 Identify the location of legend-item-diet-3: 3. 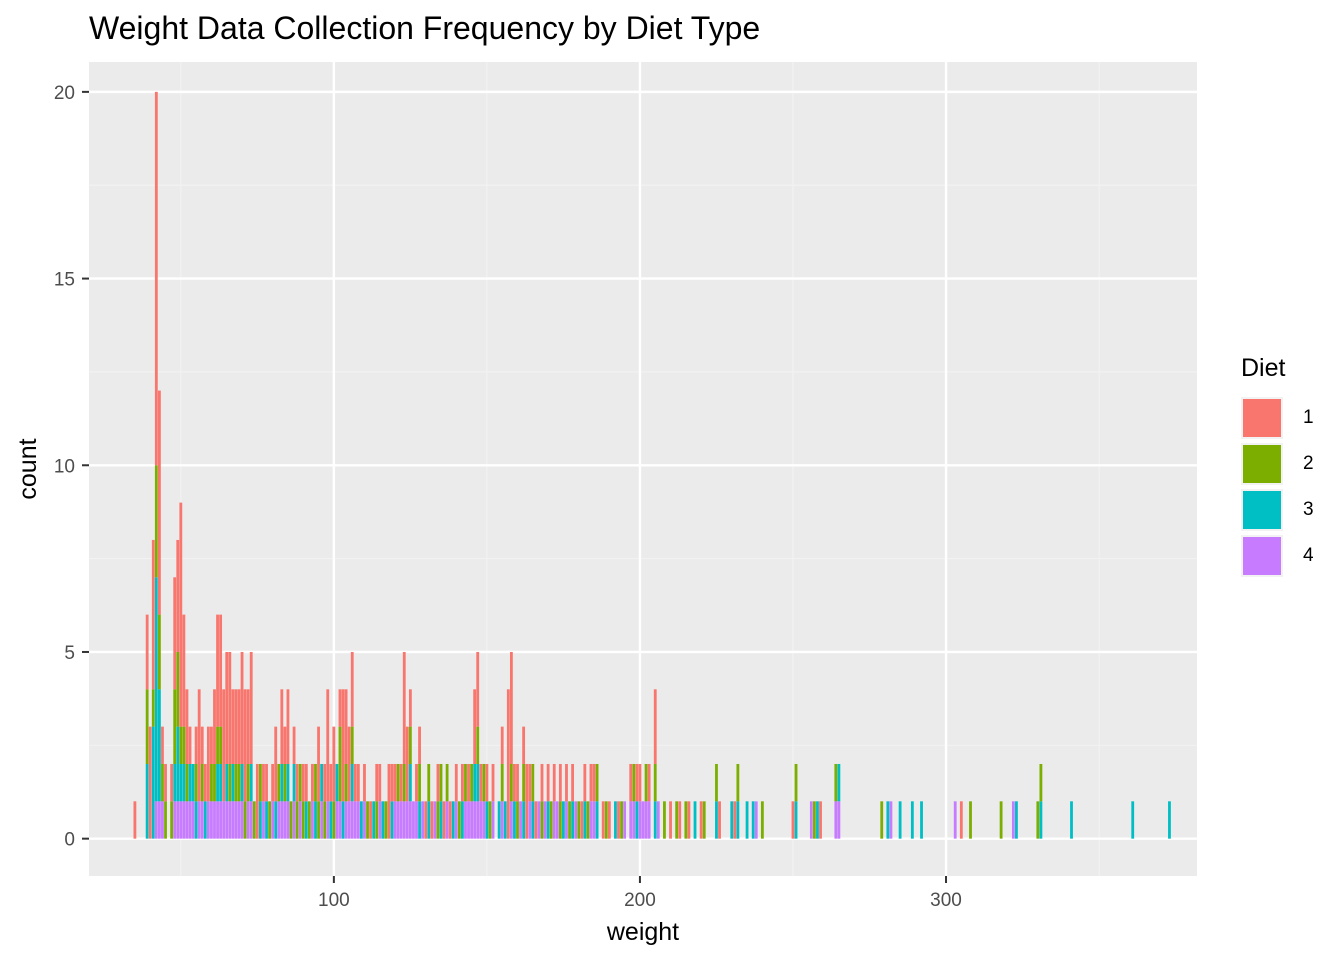
(1277, 510).